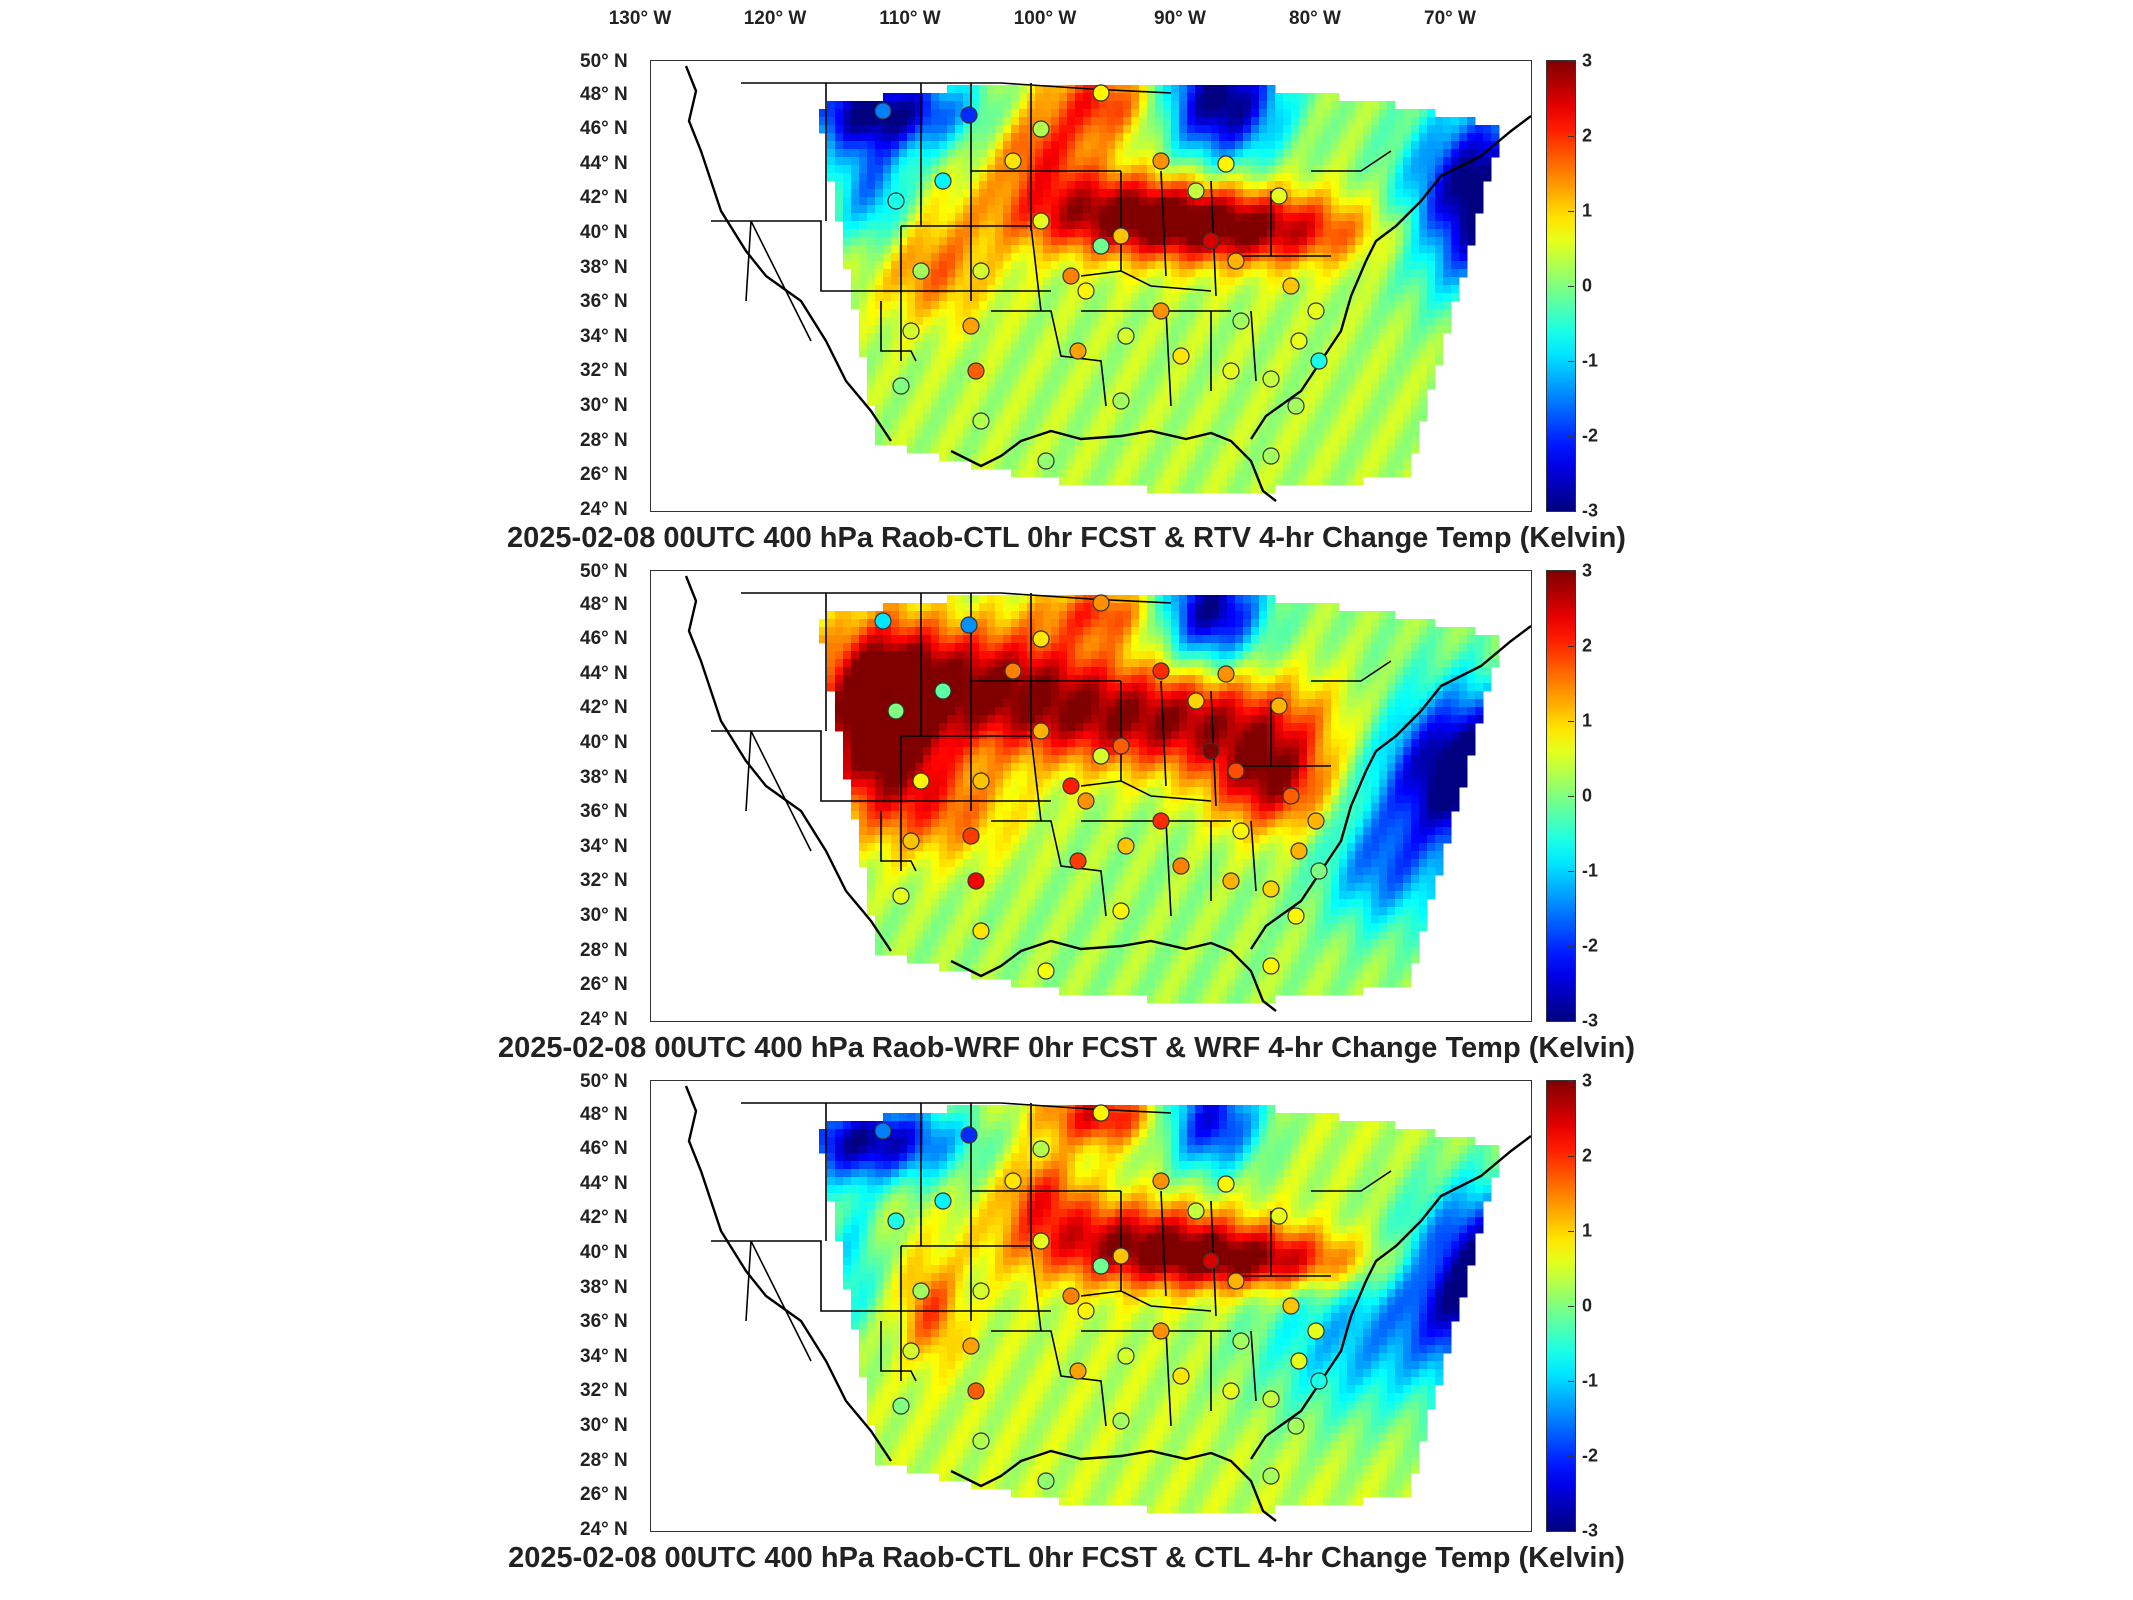 The image size is (2133, 1600). What do you see at coordinates (1107, 1303) in the screenshot?
I see `coastline` at bounding box center [1107, 1303].